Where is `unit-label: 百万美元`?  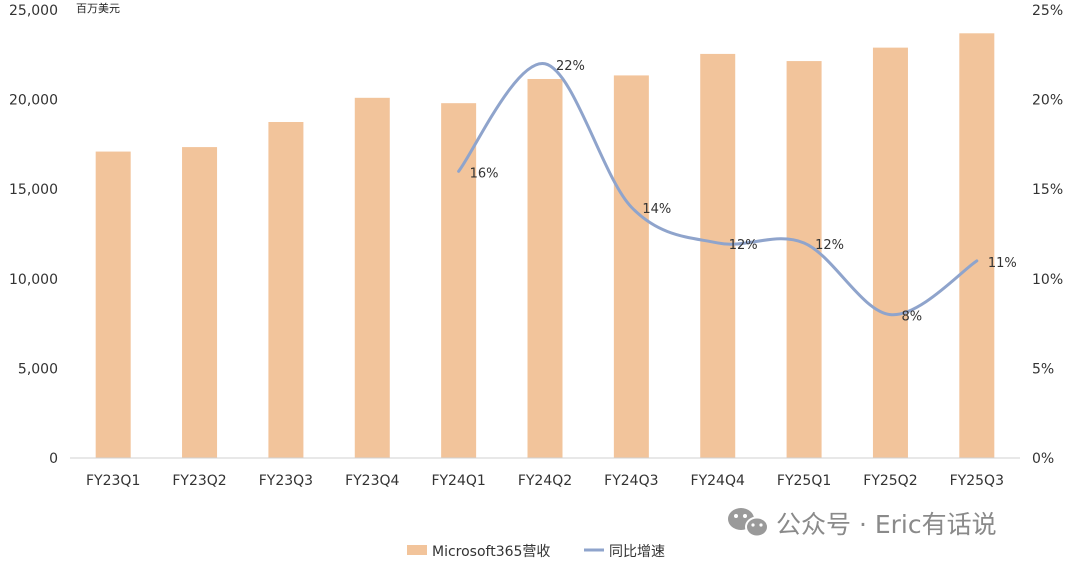 unit-label: 百万美元 is located at coordinates (98, 8).